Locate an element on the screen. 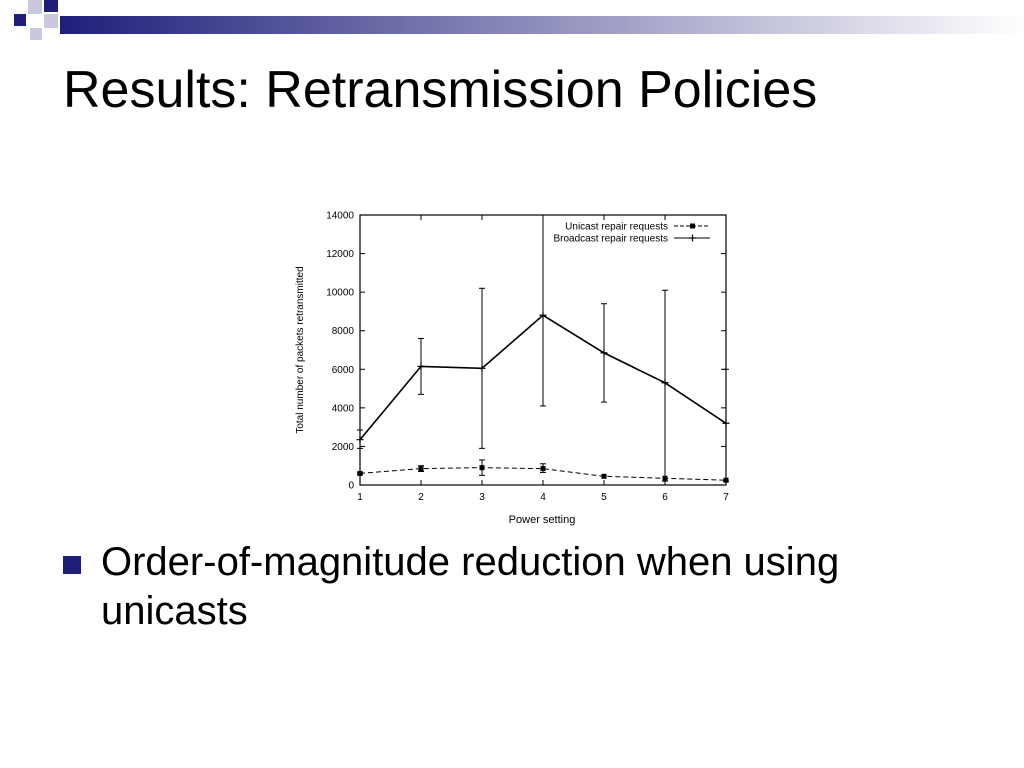 This screenshot has height=768, width=1024. y-tick-label: 12000 is located at coordinates (340, 254).